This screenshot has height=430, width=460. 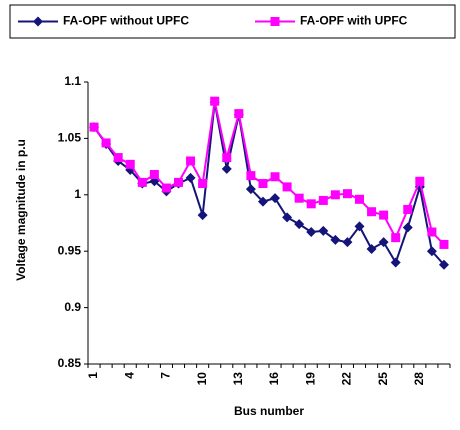 I want to click on x-tick-label: 19, so click(x=310, y=379).